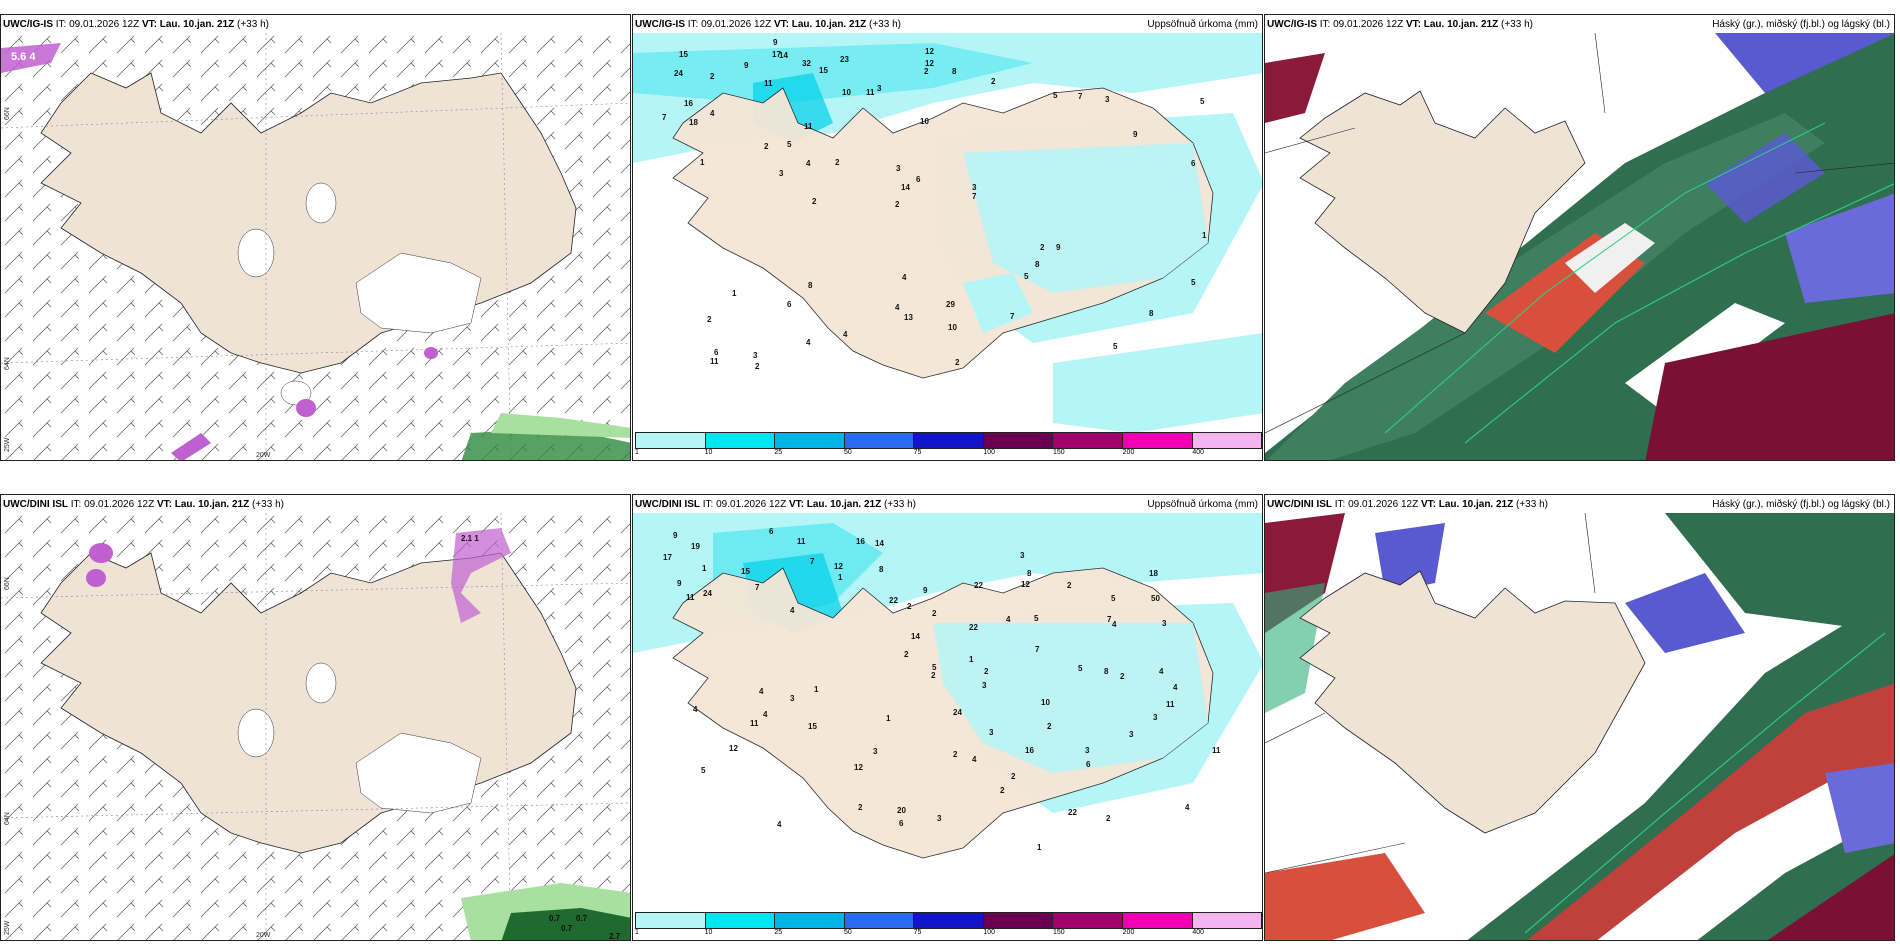  What do you see at coordinates (917, 452) in the screenshot?
I see `colorbar-tick: 75` at bounding box center [917, 452].